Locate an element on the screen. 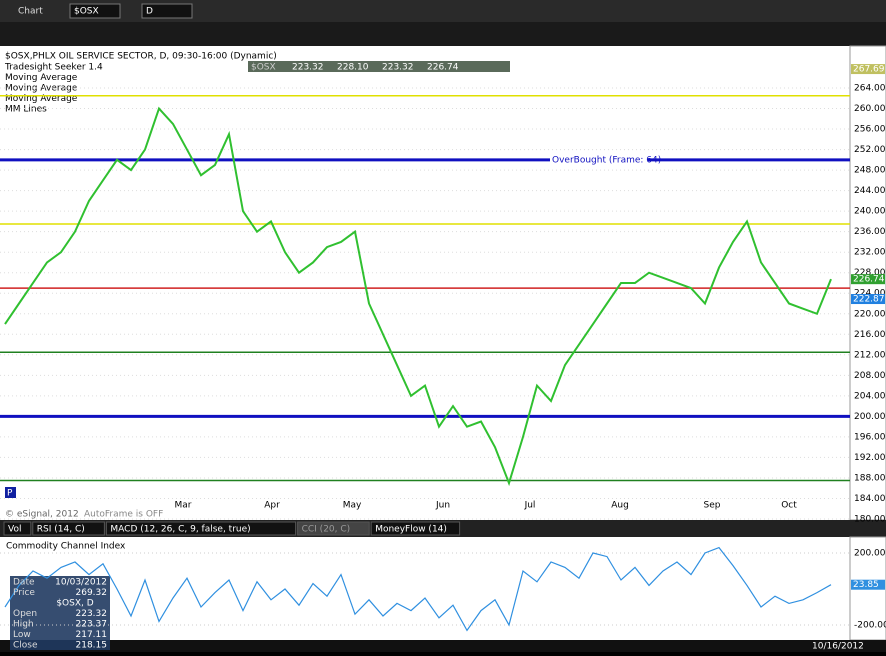  dw-label: High is located at coordinates (23, 625).